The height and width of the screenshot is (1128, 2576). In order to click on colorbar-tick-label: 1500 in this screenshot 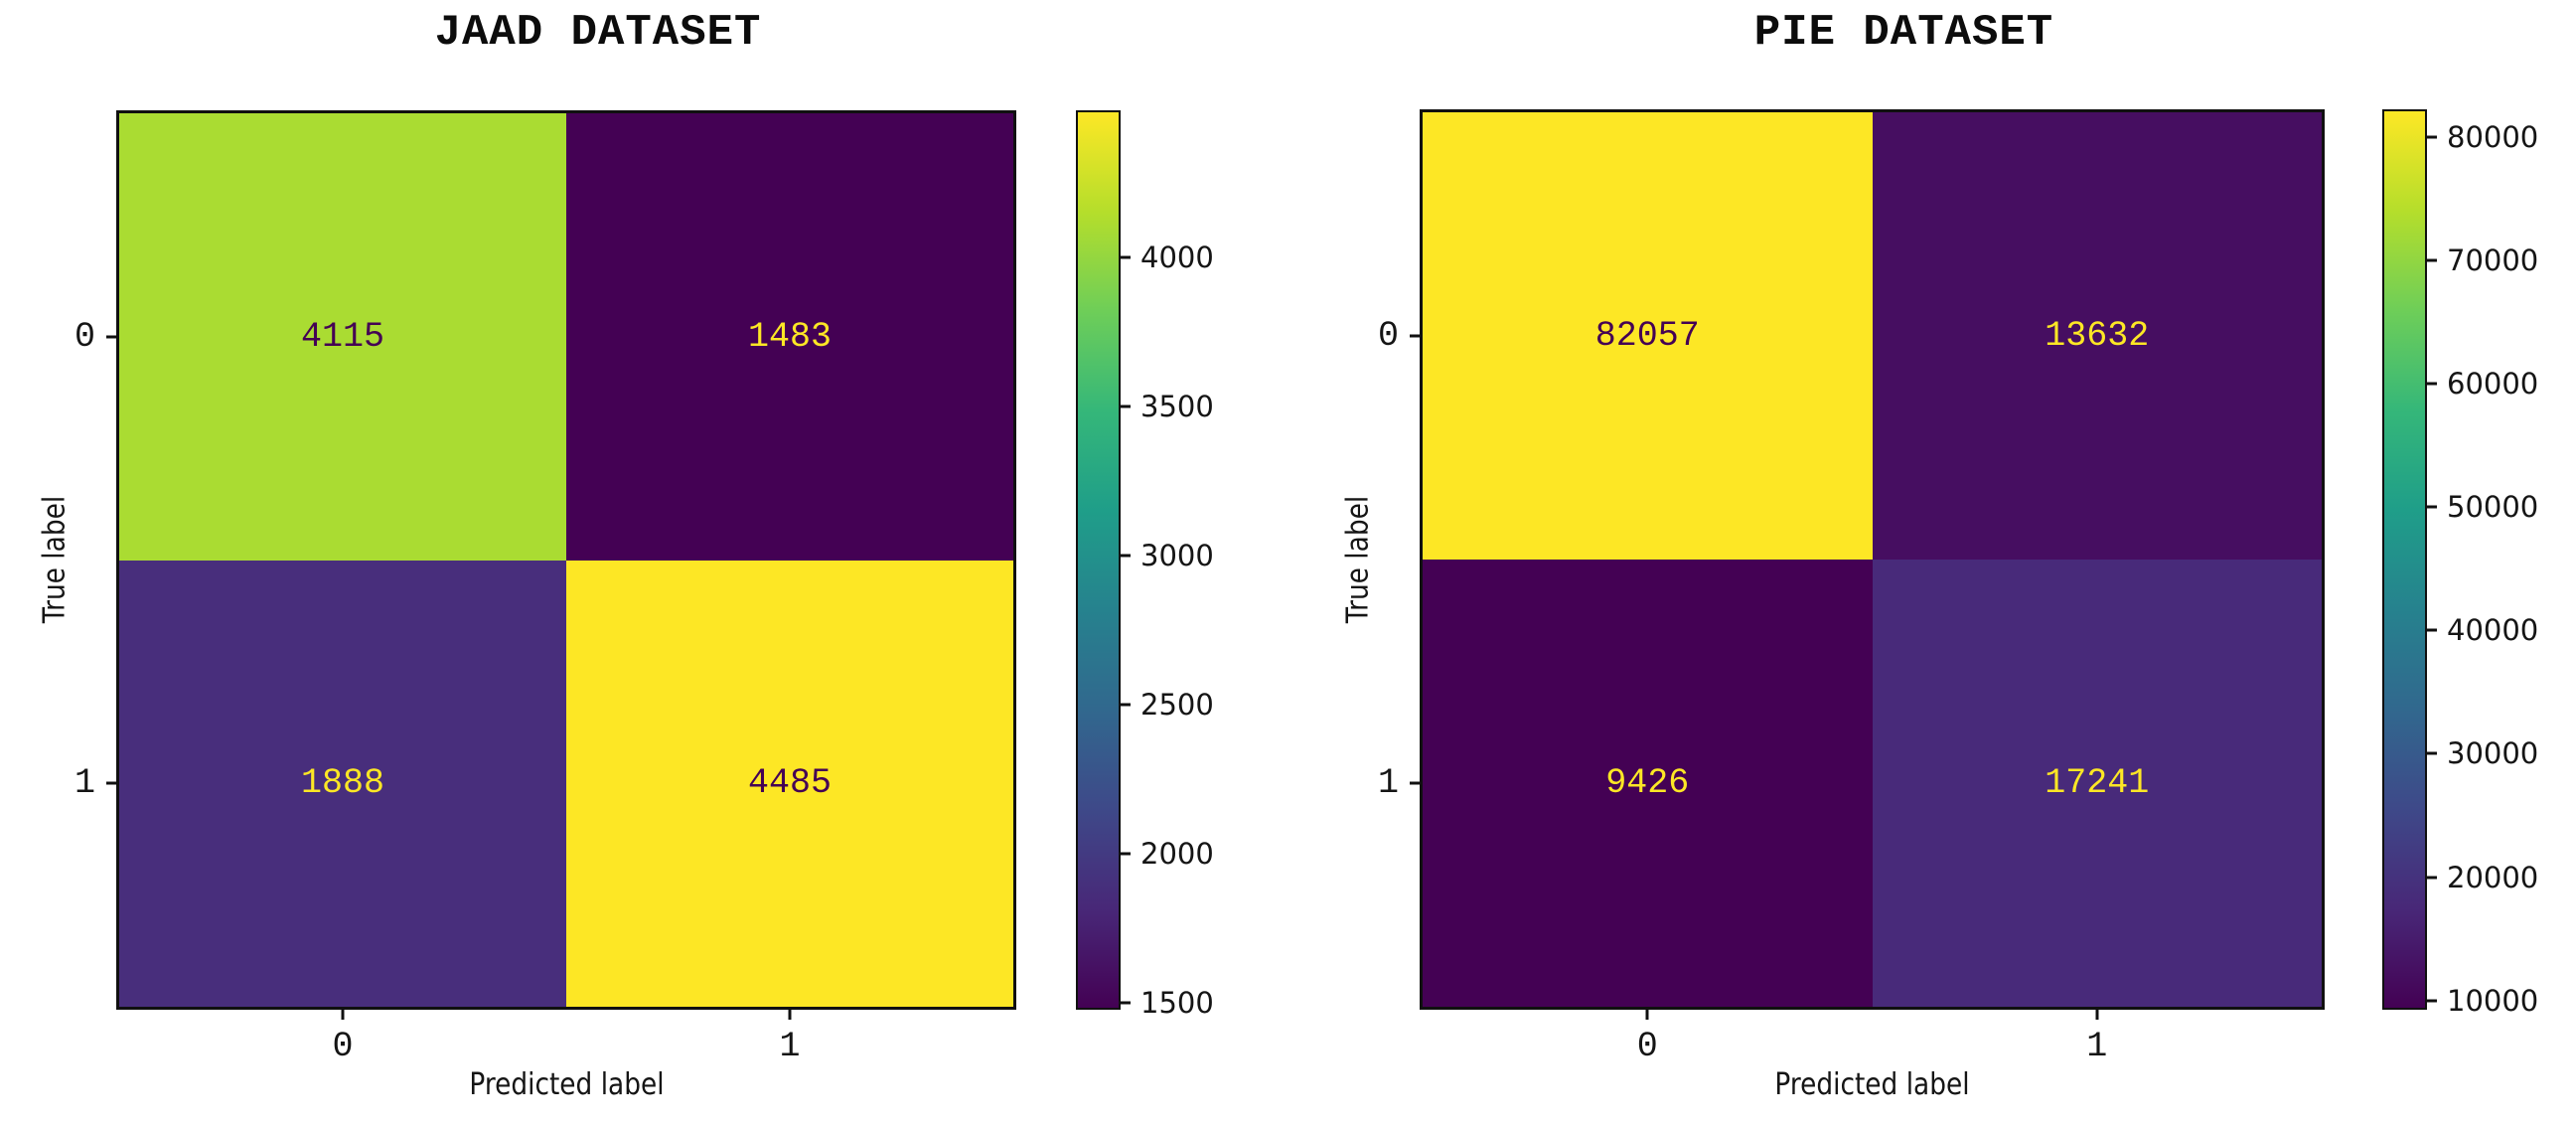, I will do `click(1177, 1002)`.